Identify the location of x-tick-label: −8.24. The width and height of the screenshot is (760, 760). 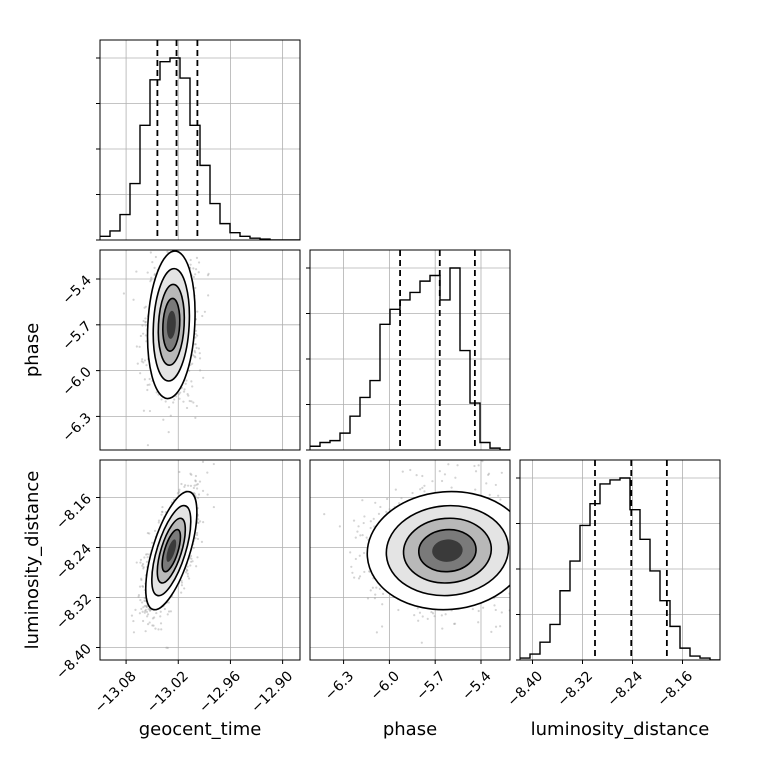
(625, 689).